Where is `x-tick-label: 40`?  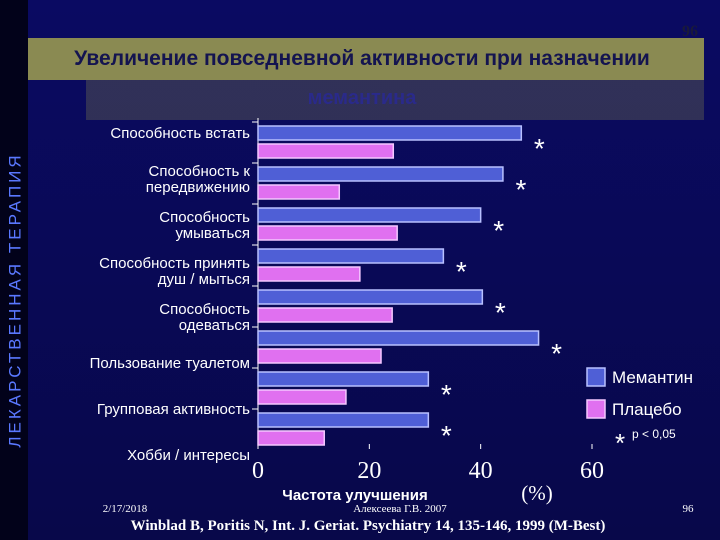 x-tick-label: 40 is located at coordinates (481, 471).